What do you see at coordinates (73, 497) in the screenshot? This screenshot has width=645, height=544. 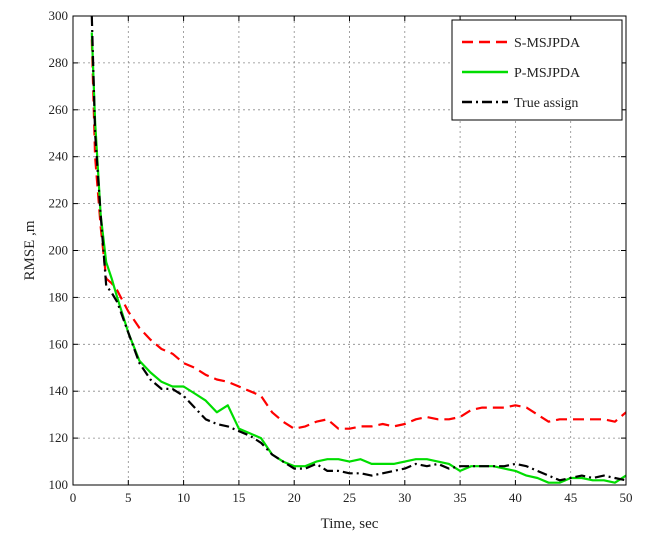 I see `x-tick-label: 0` at bounding box center [73, 497].